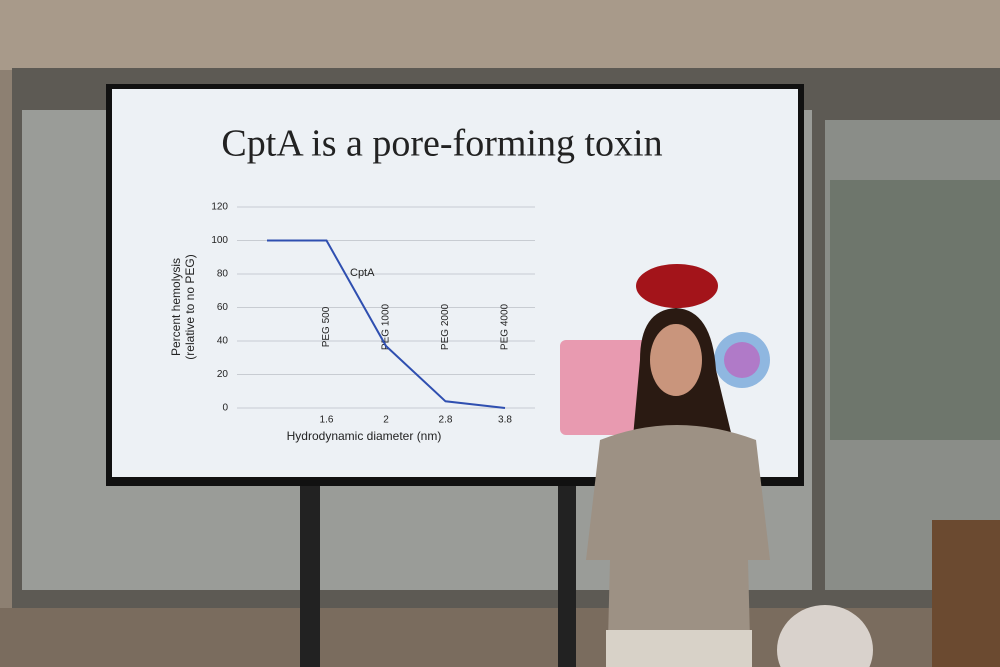  I want to click on x-tick-label: 2.8, so click(446, 420).